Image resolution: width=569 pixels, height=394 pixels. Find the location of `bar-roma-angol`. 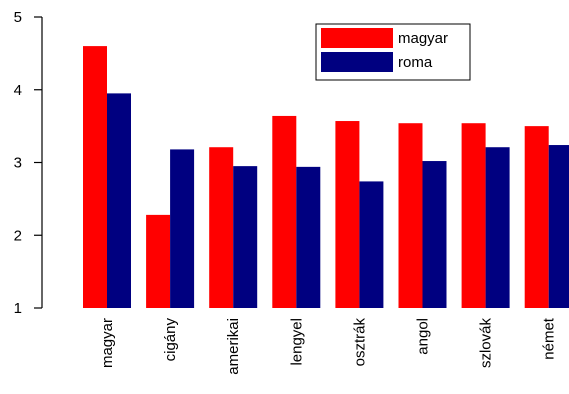

bar-roma-angol is located at coordinates (434, 234).